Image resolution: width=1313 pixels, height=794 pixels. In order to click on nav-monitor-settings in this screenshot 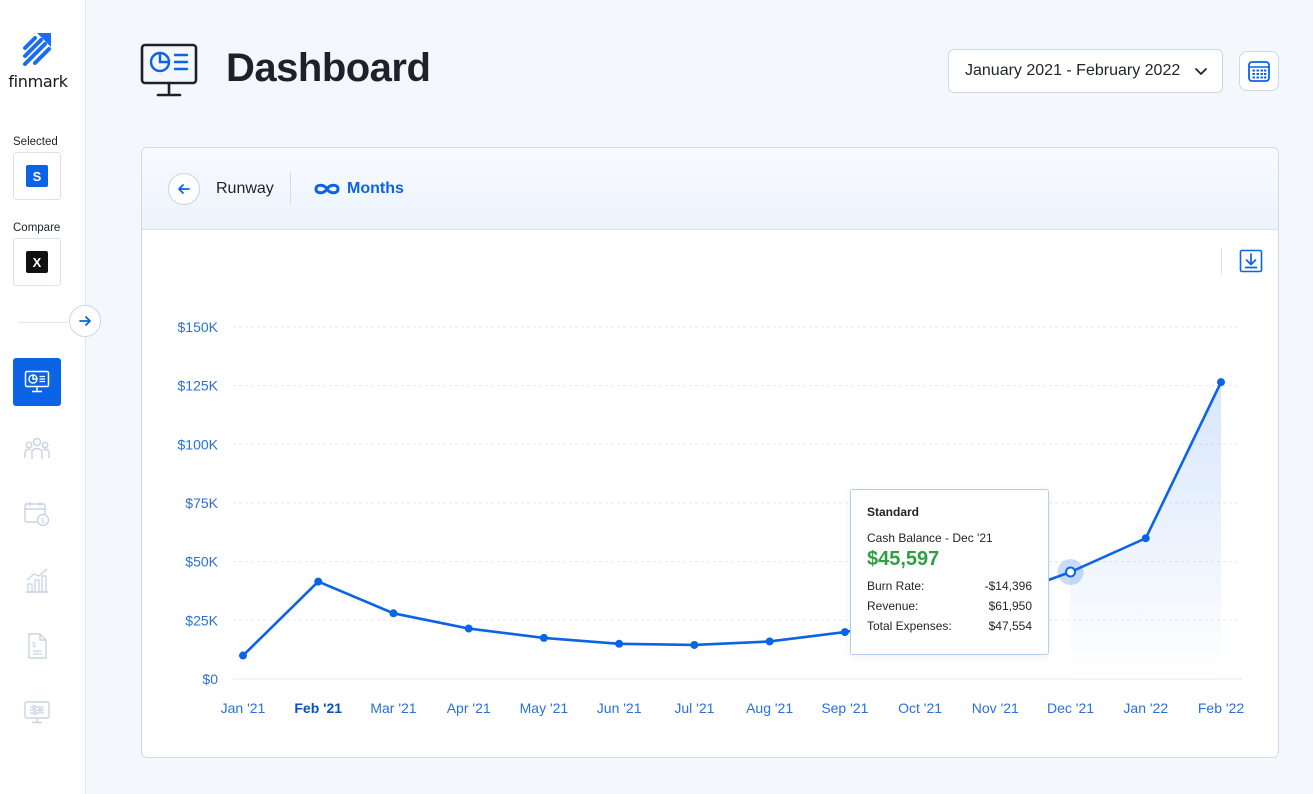, I will do `click(37, 712)`.